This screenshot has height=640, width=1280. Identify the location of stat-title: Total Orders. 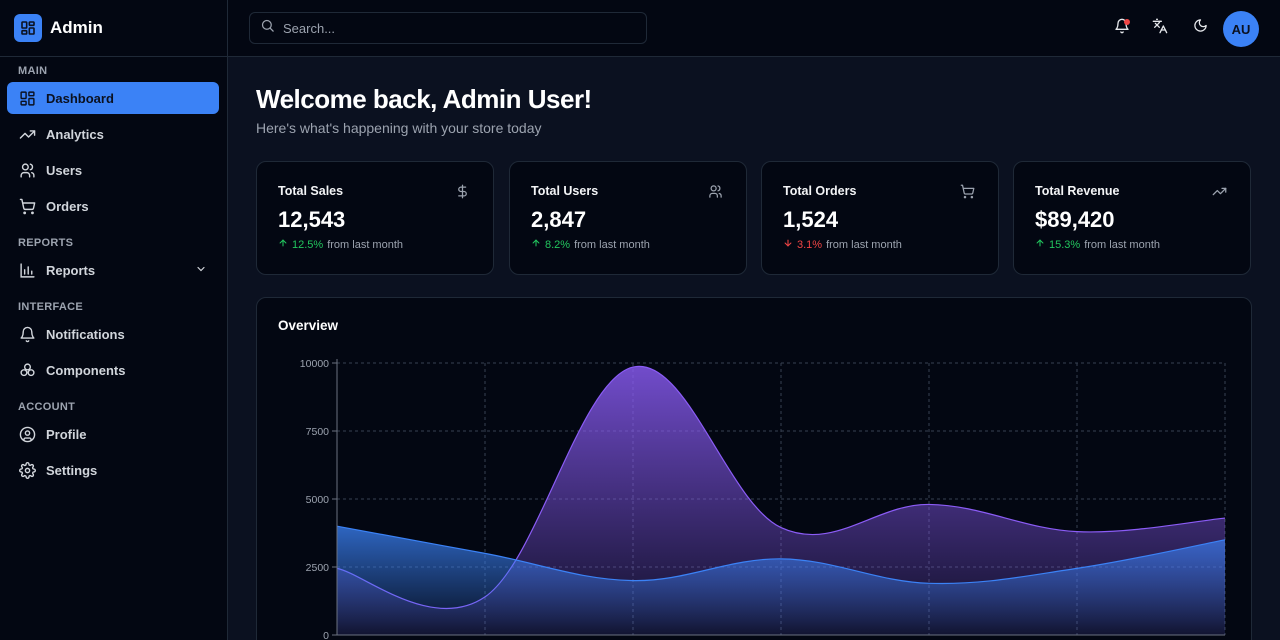
(820, 191).